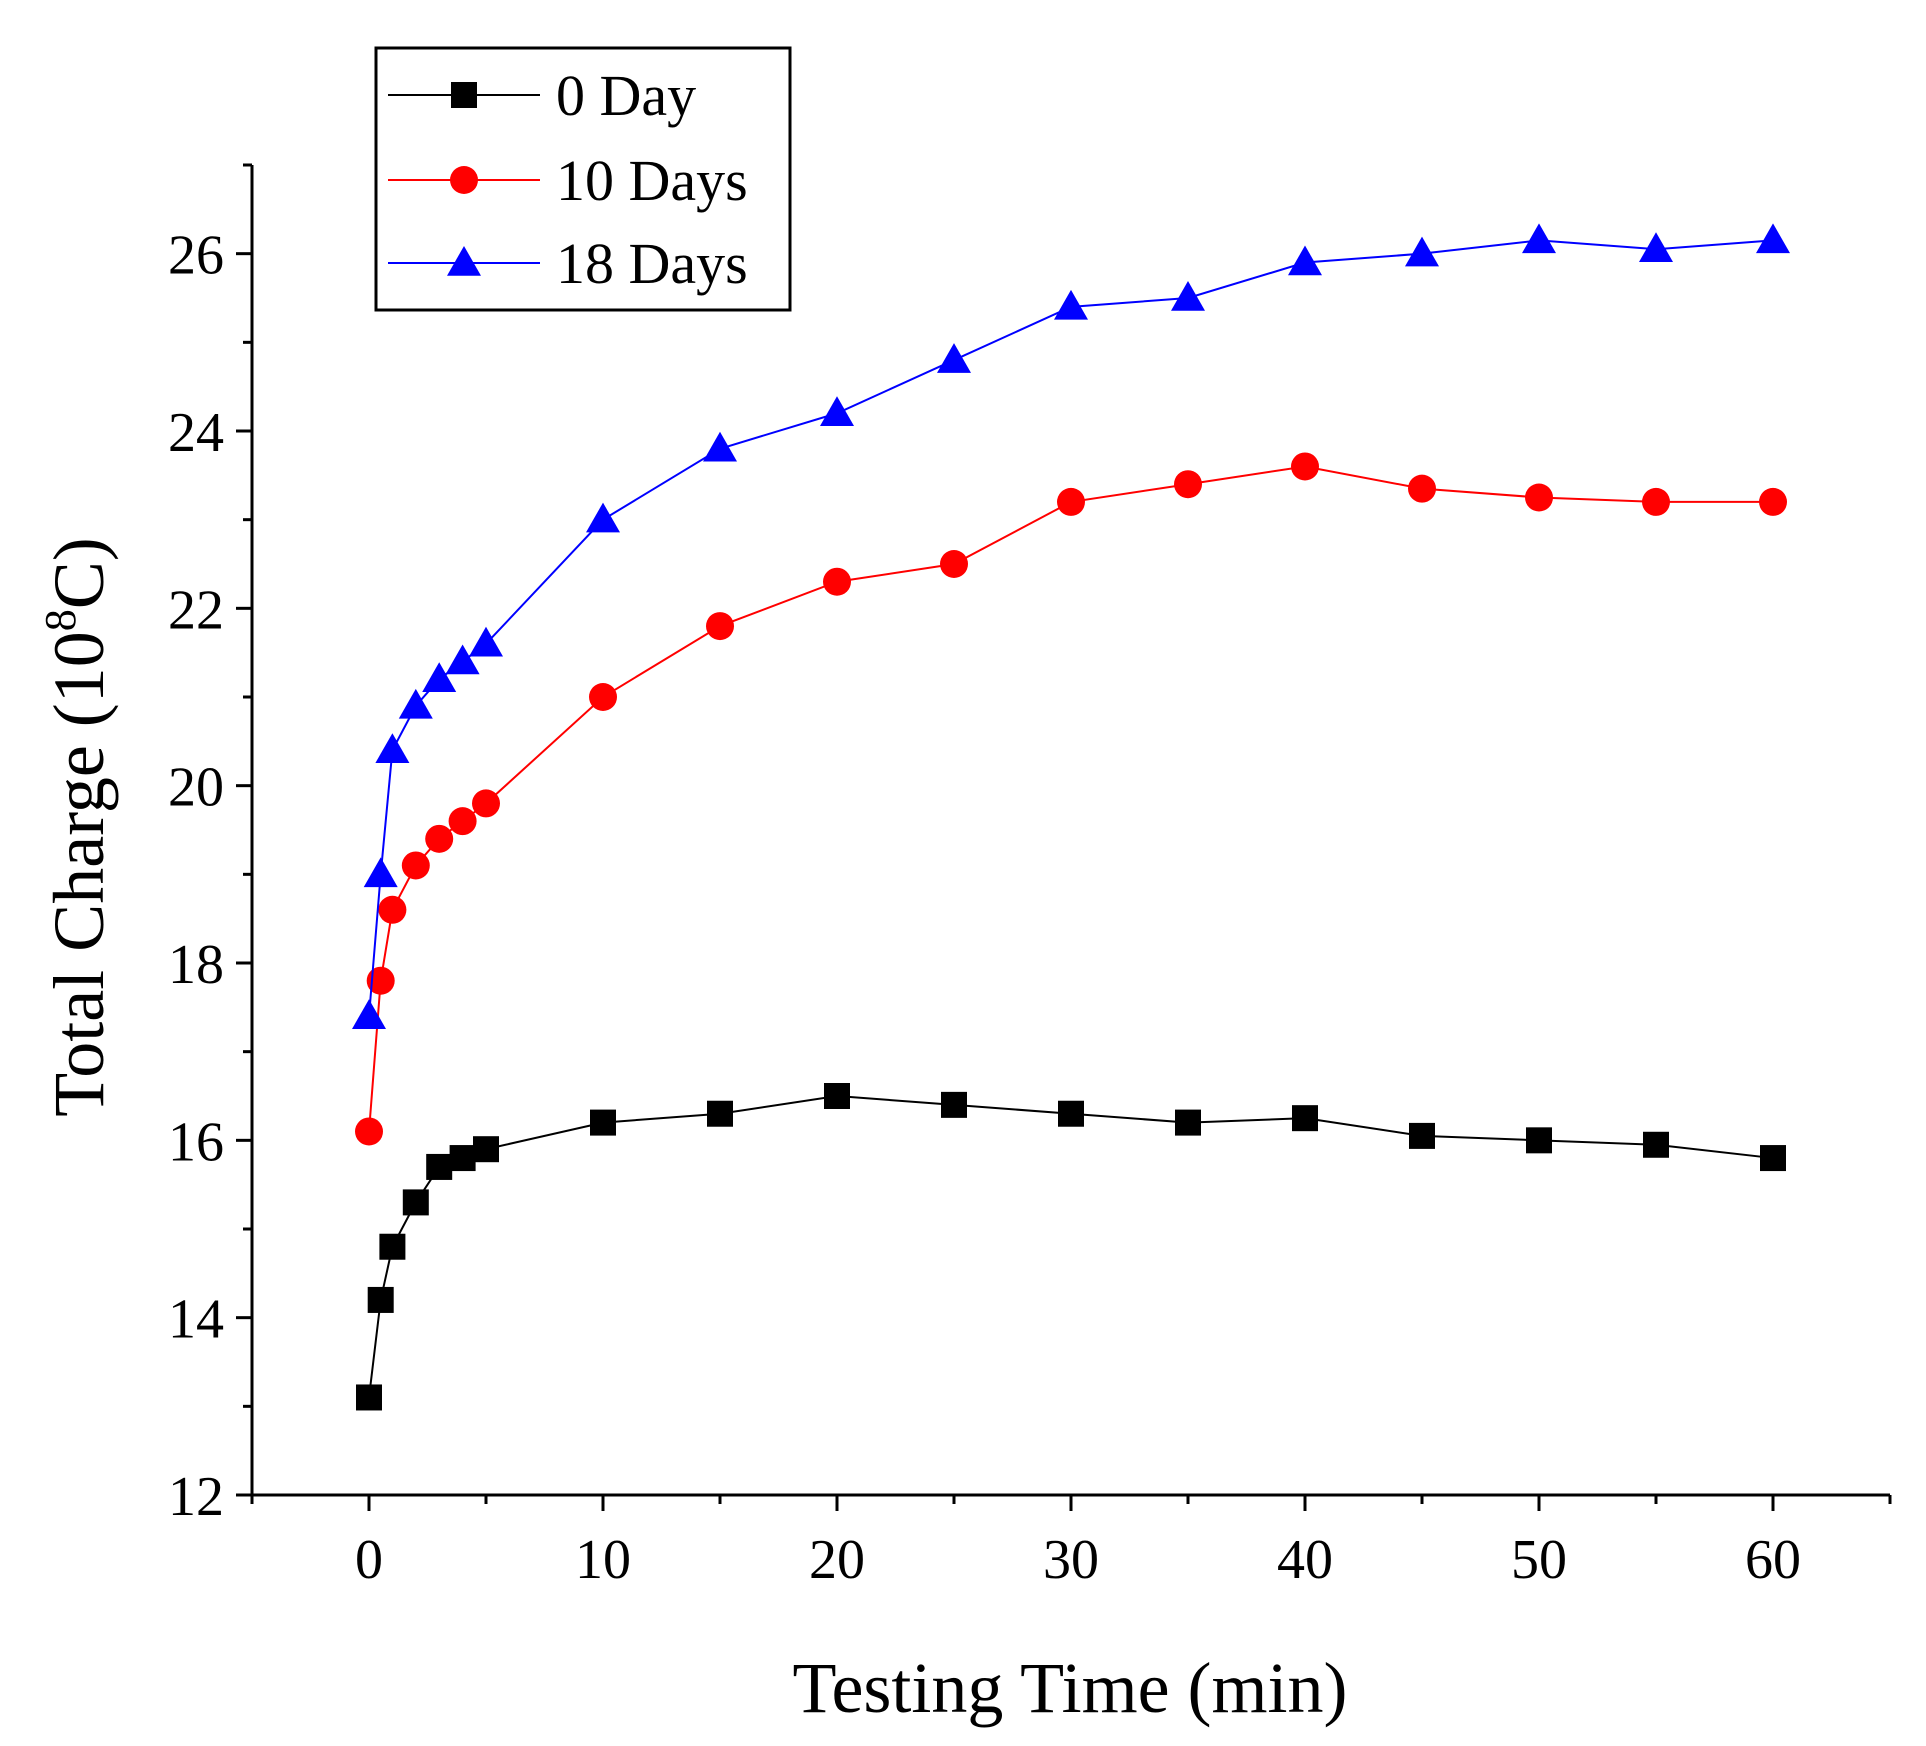  What do you see at coordinates (60, 620) in the screenshot?
I see `y-axis-title-superscript: 8` at bounding box center [60, 620].